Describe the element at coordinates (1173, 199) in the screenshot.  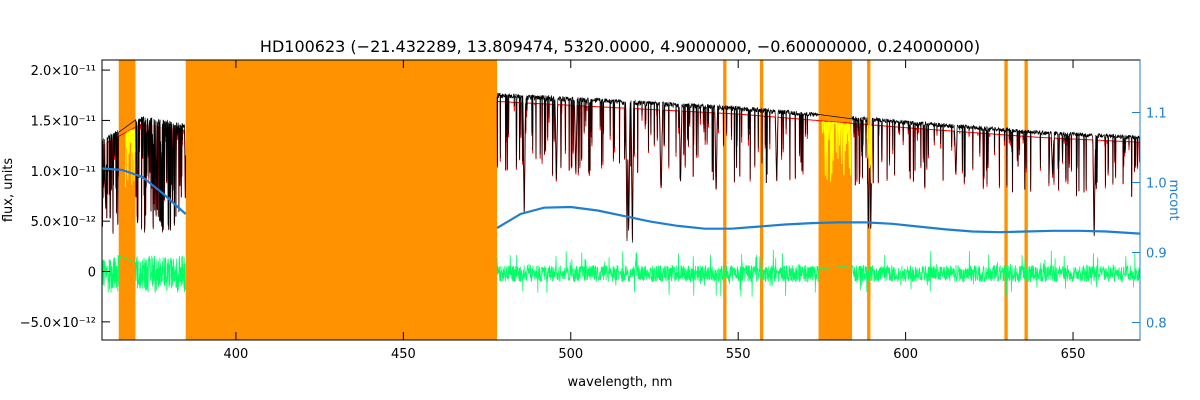
I see `right-axis-label: mcont` at that location.